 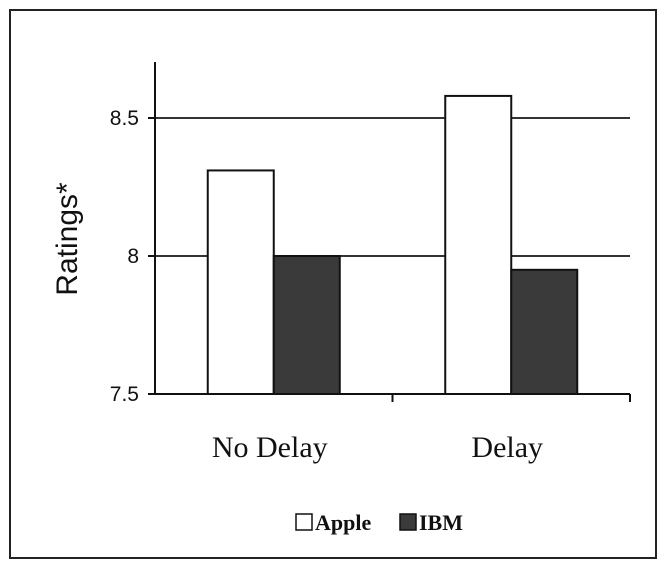 I want to click on legend-swatch-ibm, so click(x=408, y=522).